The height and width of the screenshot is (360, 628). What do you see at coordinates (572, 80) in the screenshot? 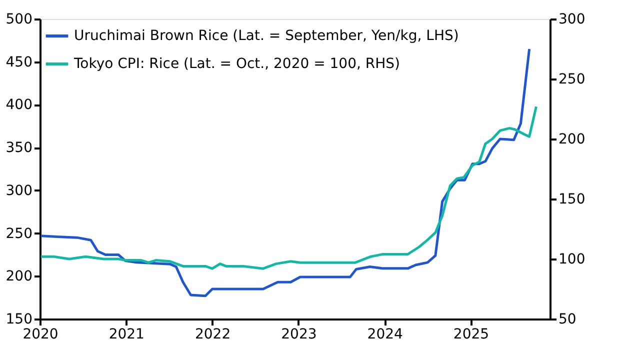
I see `y2-tick-label: 250` at bounding box center [572, 80].